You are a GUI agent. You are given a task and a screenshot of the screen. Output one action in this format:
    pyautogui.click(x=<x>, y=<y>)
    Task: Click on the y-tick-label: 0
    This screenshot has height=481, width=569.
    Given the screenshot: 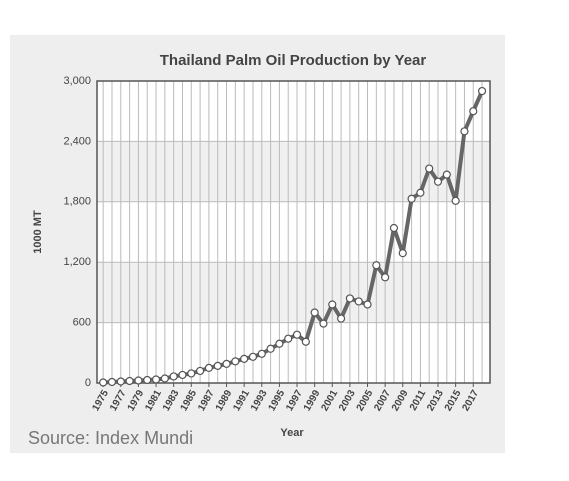 What is the action you would take?
    pyautogui.click(x=88, y=383)
    